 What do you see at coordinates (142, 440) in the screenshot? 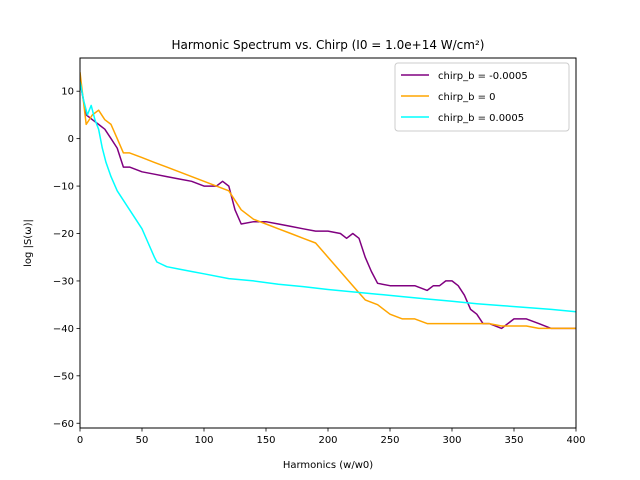
I see `x-tick-label: 50` at bounding box center [142, 440].